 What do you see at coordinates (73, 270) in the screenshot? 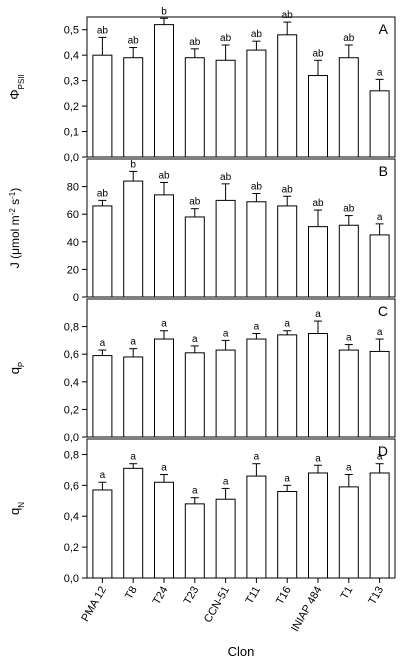
I see `y-tick-label: 20` at bounding box center [73, 270].